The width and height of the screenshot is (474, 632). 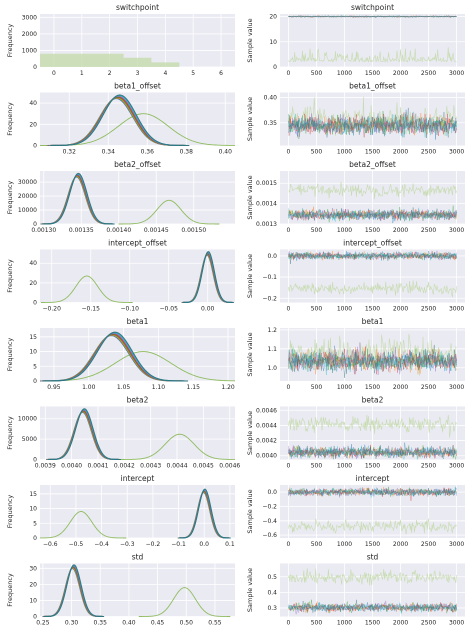 I want to click on intercept-density-title: intercept, so click(x=138, y=478).